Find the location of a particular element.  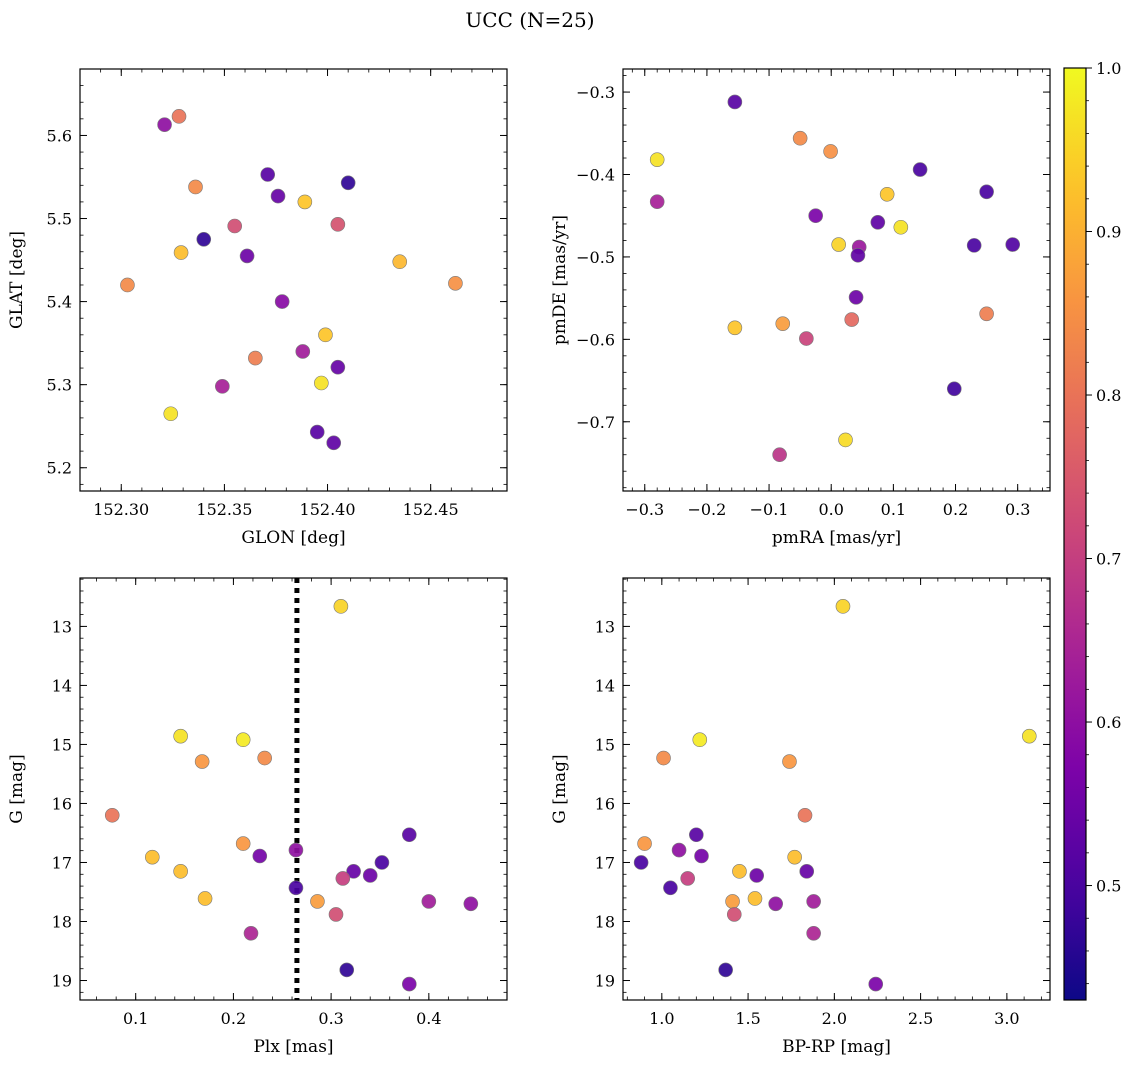

y-tick-label: −0.3 is located at coordinates (595, 92).